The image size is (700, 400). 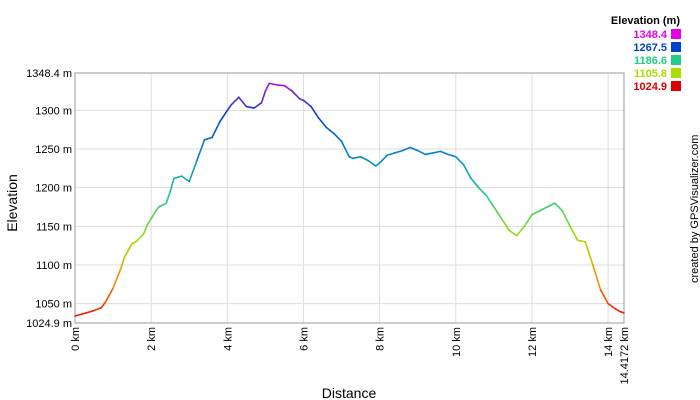 What do you see at coordinates (381, 339) in the screenshot?
I see `x-tick-label: 8 km` at bounding box center [381, 339].